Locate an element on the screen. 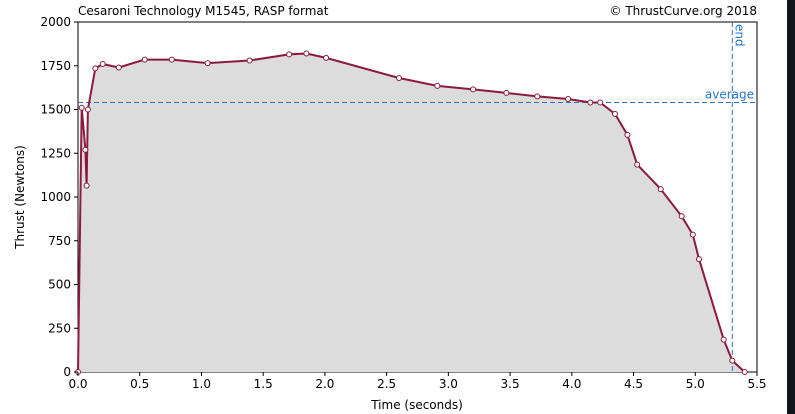  x-tick-label: 2.0 is located at coordinates (324, 384).